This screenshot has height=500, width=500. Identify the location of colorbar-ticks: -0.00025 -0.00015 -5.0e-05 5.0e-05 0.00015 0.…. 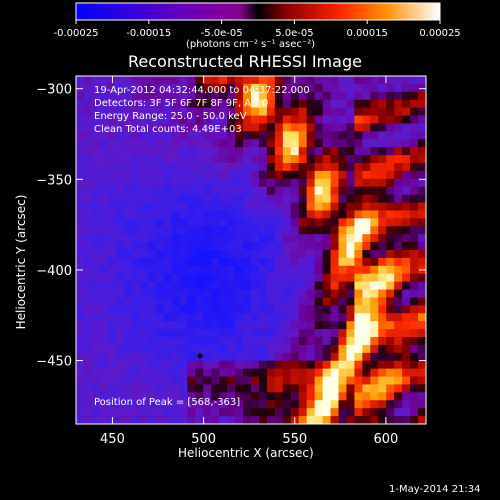
(257, 29).